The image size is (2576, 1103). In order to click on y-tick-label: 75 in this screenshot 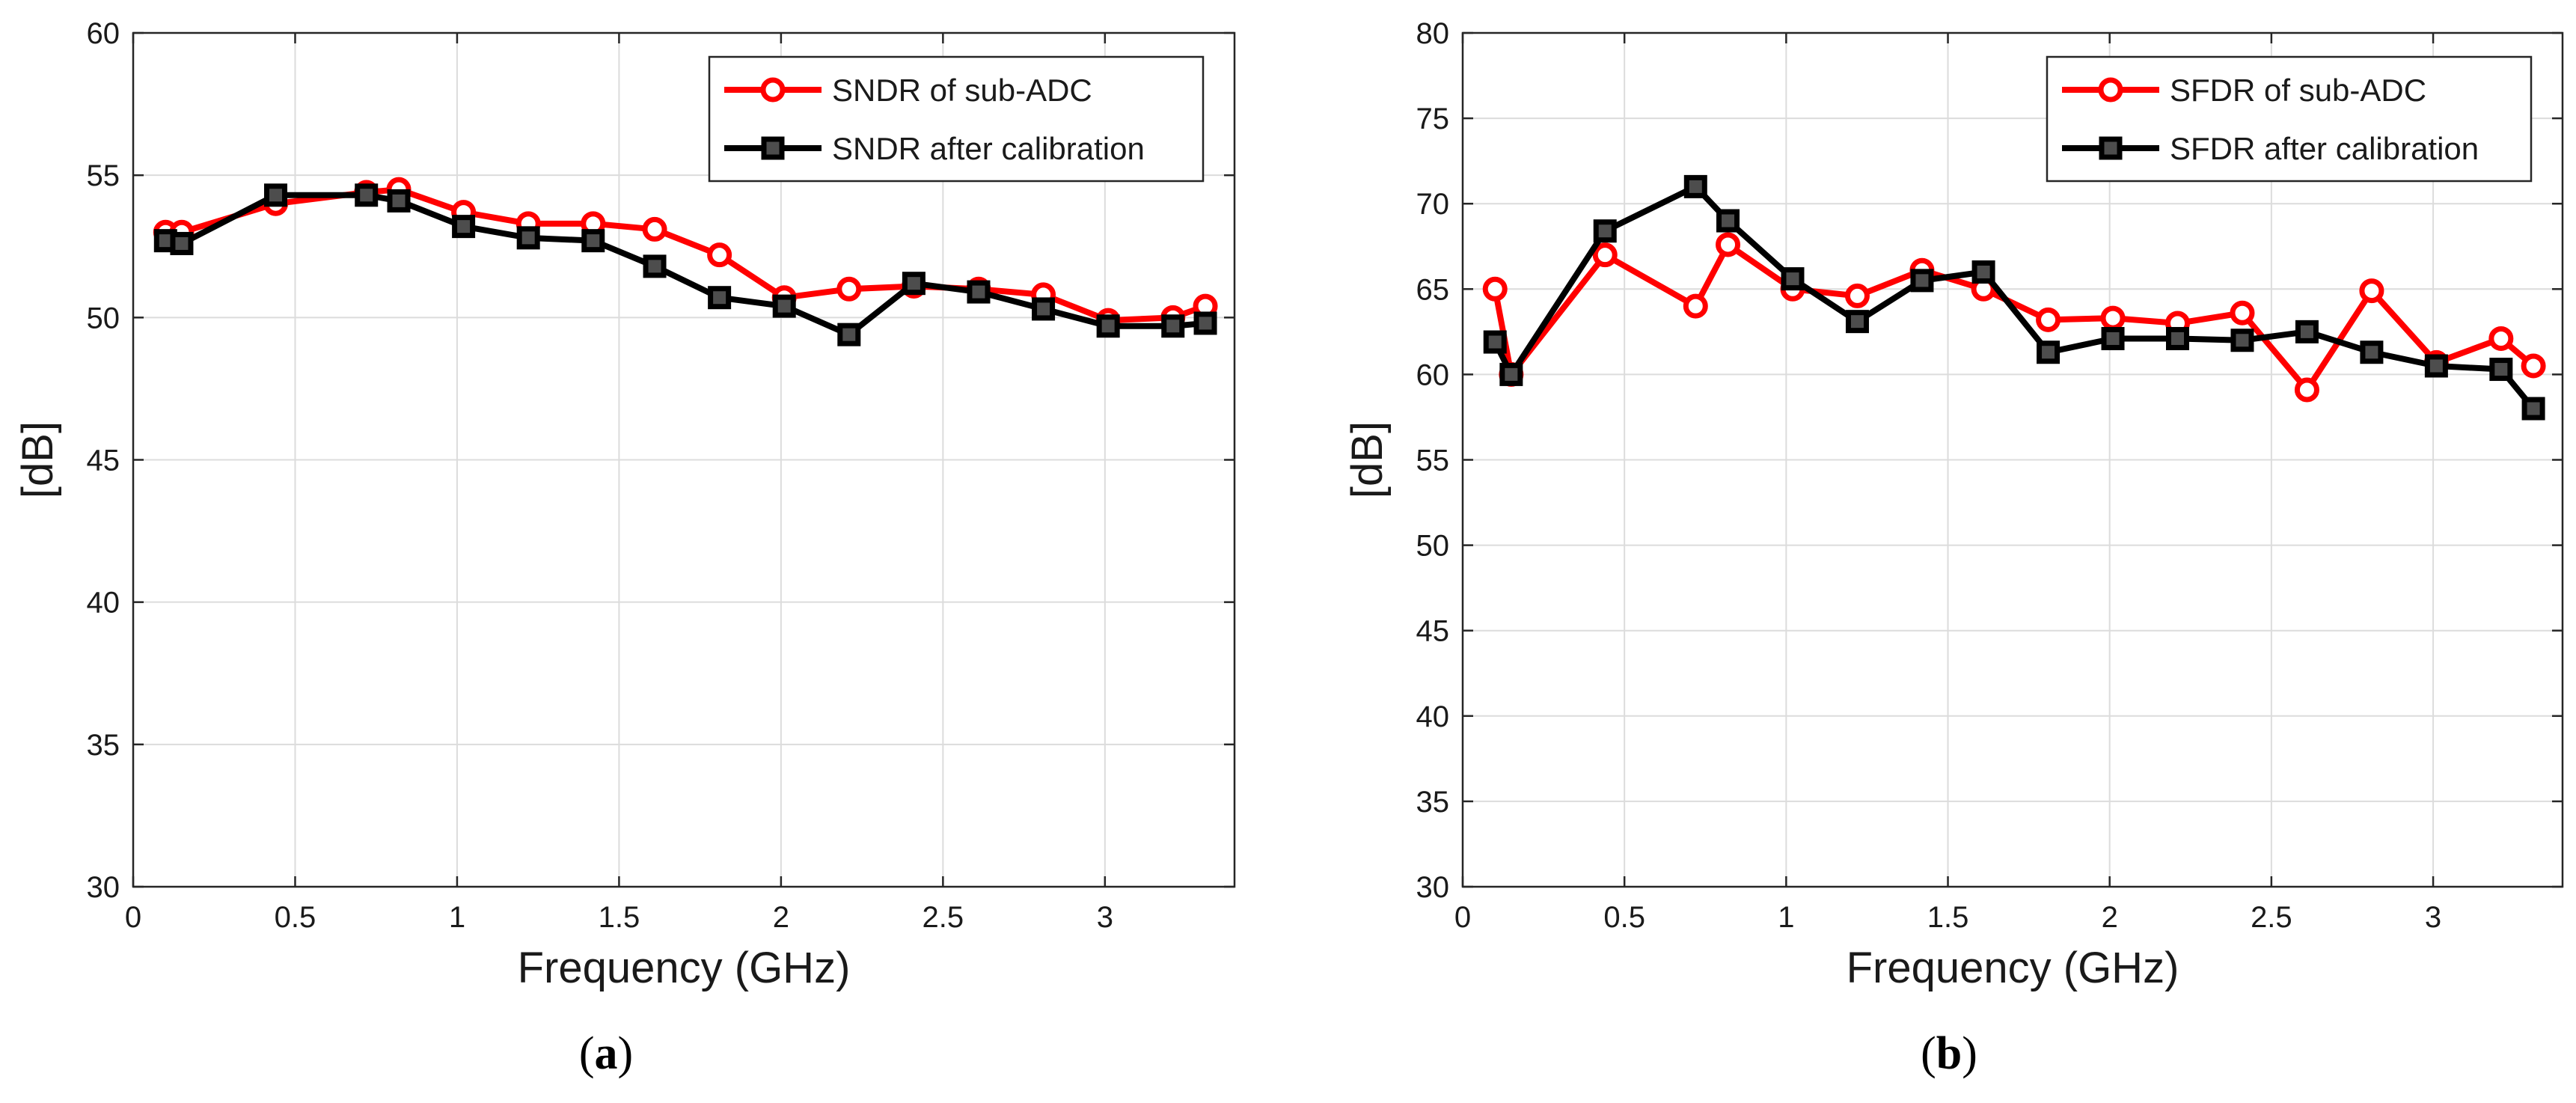, I will do `click(1433, 119)`.